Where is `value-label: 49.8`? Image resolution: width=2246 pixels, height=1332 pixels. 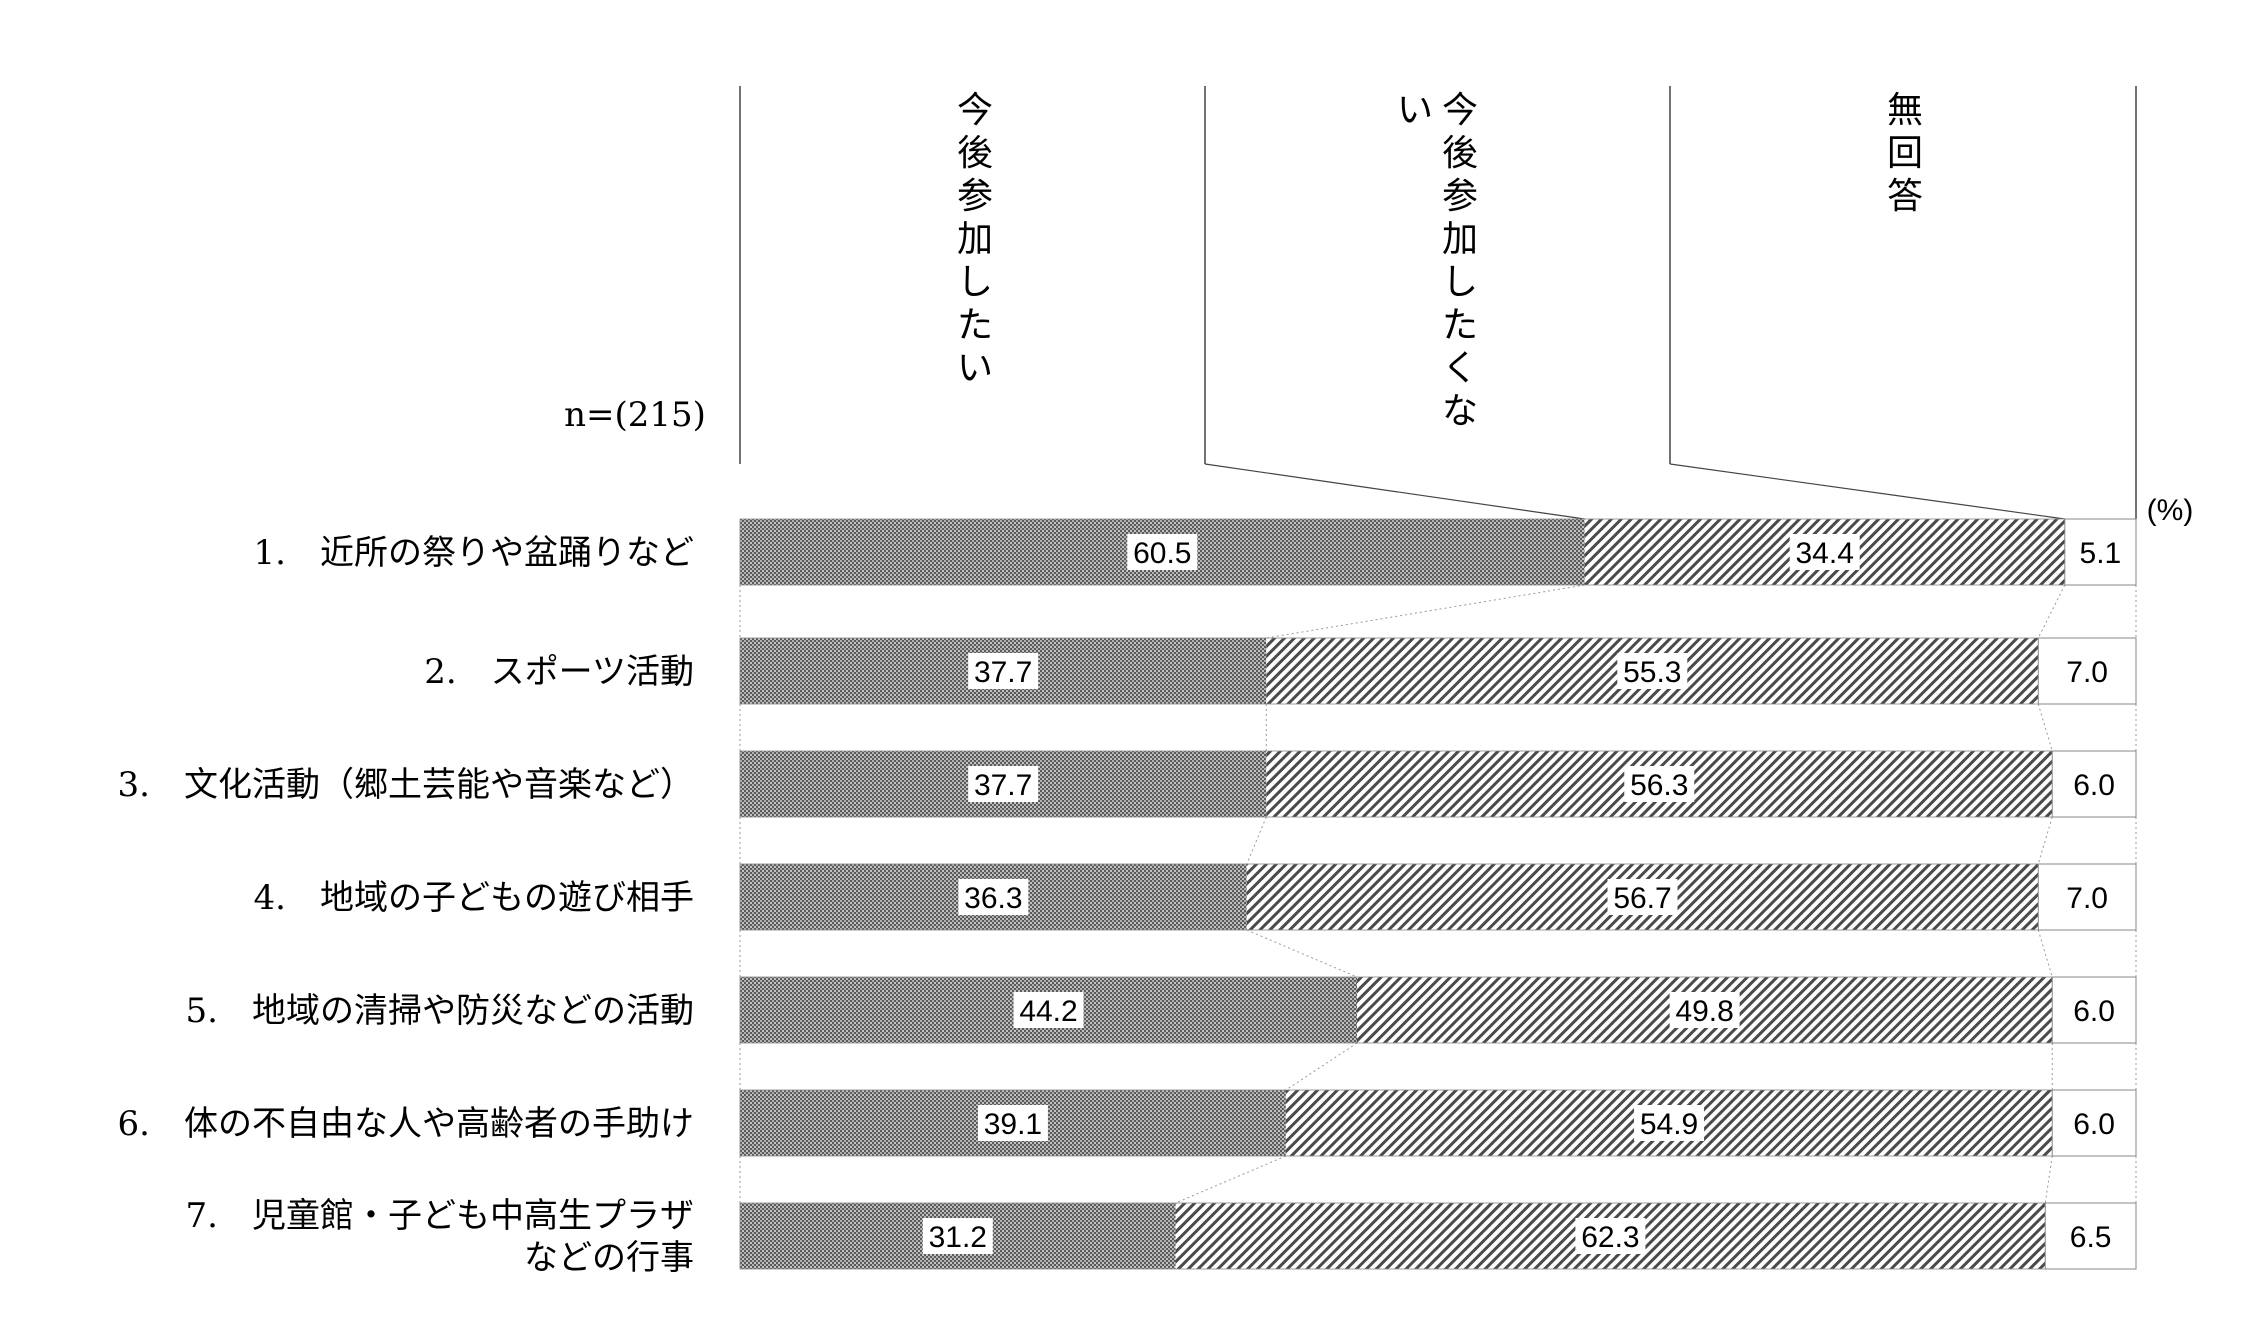 value-label: 49.8 is located at coordinates (1704, 1011).